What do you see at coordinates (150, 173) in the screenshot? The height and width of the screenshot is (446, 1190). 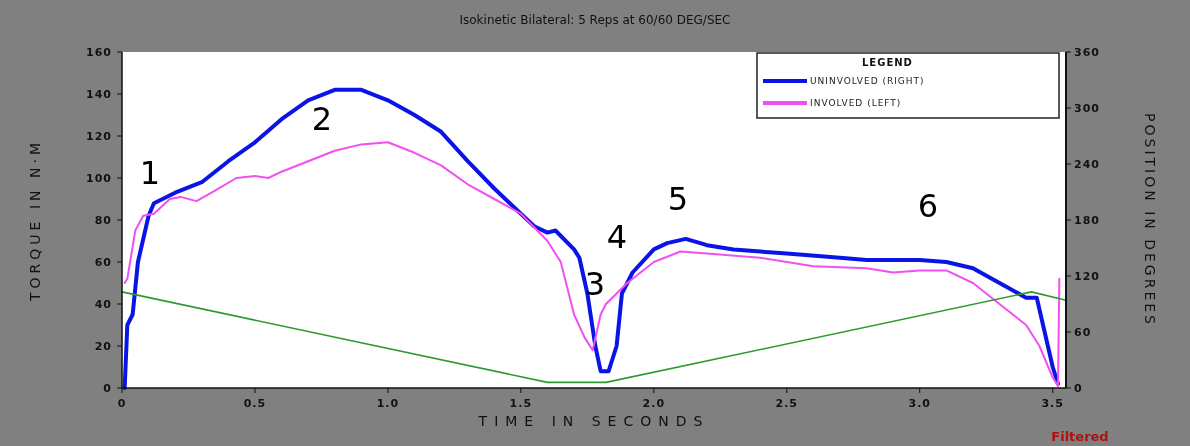 I see `annotation: 1` at bounding box center [150, 173].